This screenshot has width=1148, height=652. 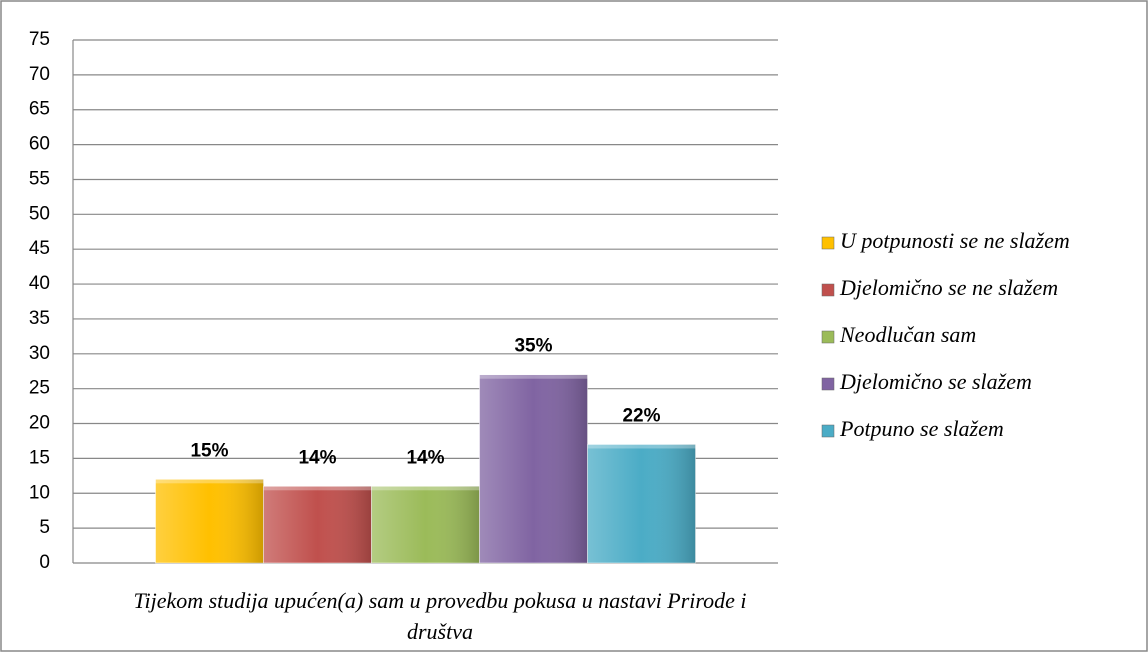 What do you see at coordinates (39, 213) in the screenshot?
I see `y-tick-label: 50` at bounding box center [39, 213].